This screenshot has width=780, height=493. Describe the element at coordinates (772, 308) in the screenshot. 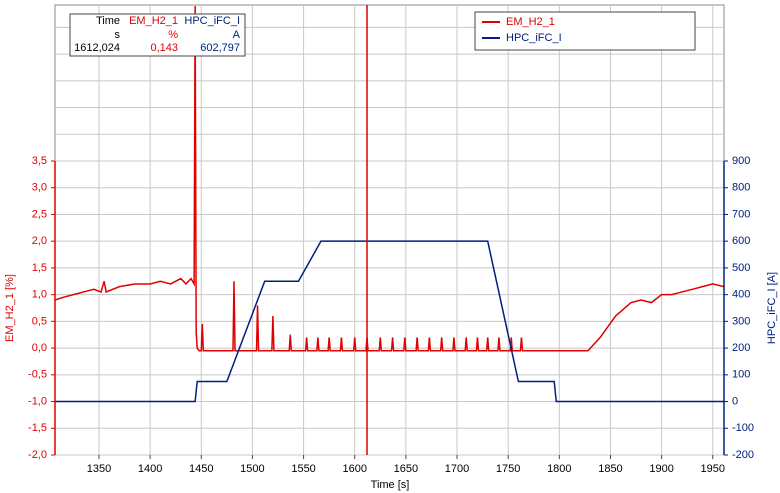

I see `y2-axis-label: HPC_iFC_I [A]` at that location.